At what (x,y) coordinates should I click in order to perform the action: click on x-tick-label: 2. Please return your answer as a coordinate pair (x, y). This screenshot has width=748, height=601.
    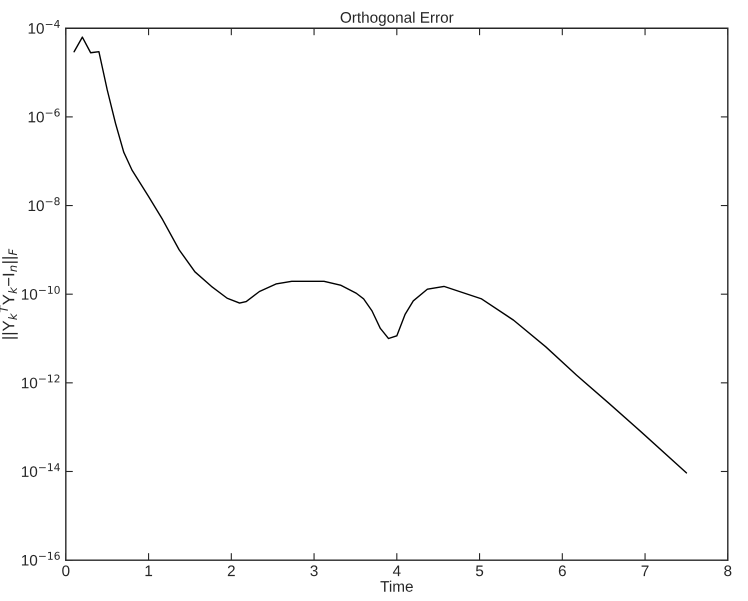
    Looking at the image, I should click on (231, 570).